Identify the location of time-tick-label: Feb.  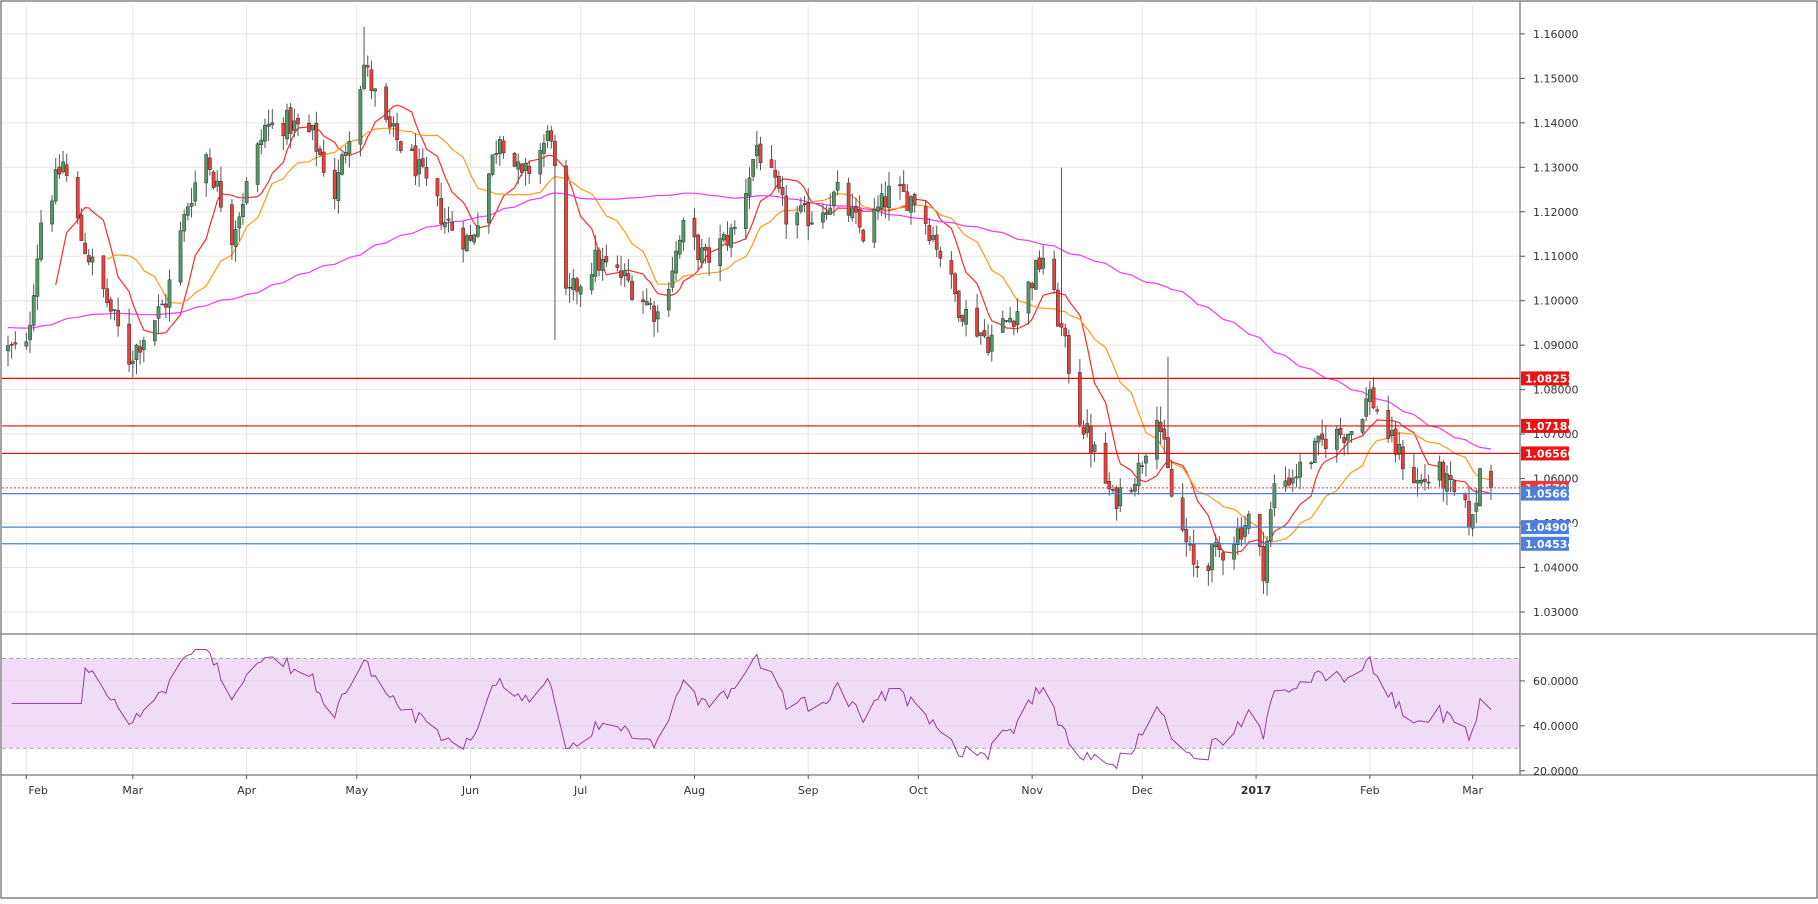
(37, 790).